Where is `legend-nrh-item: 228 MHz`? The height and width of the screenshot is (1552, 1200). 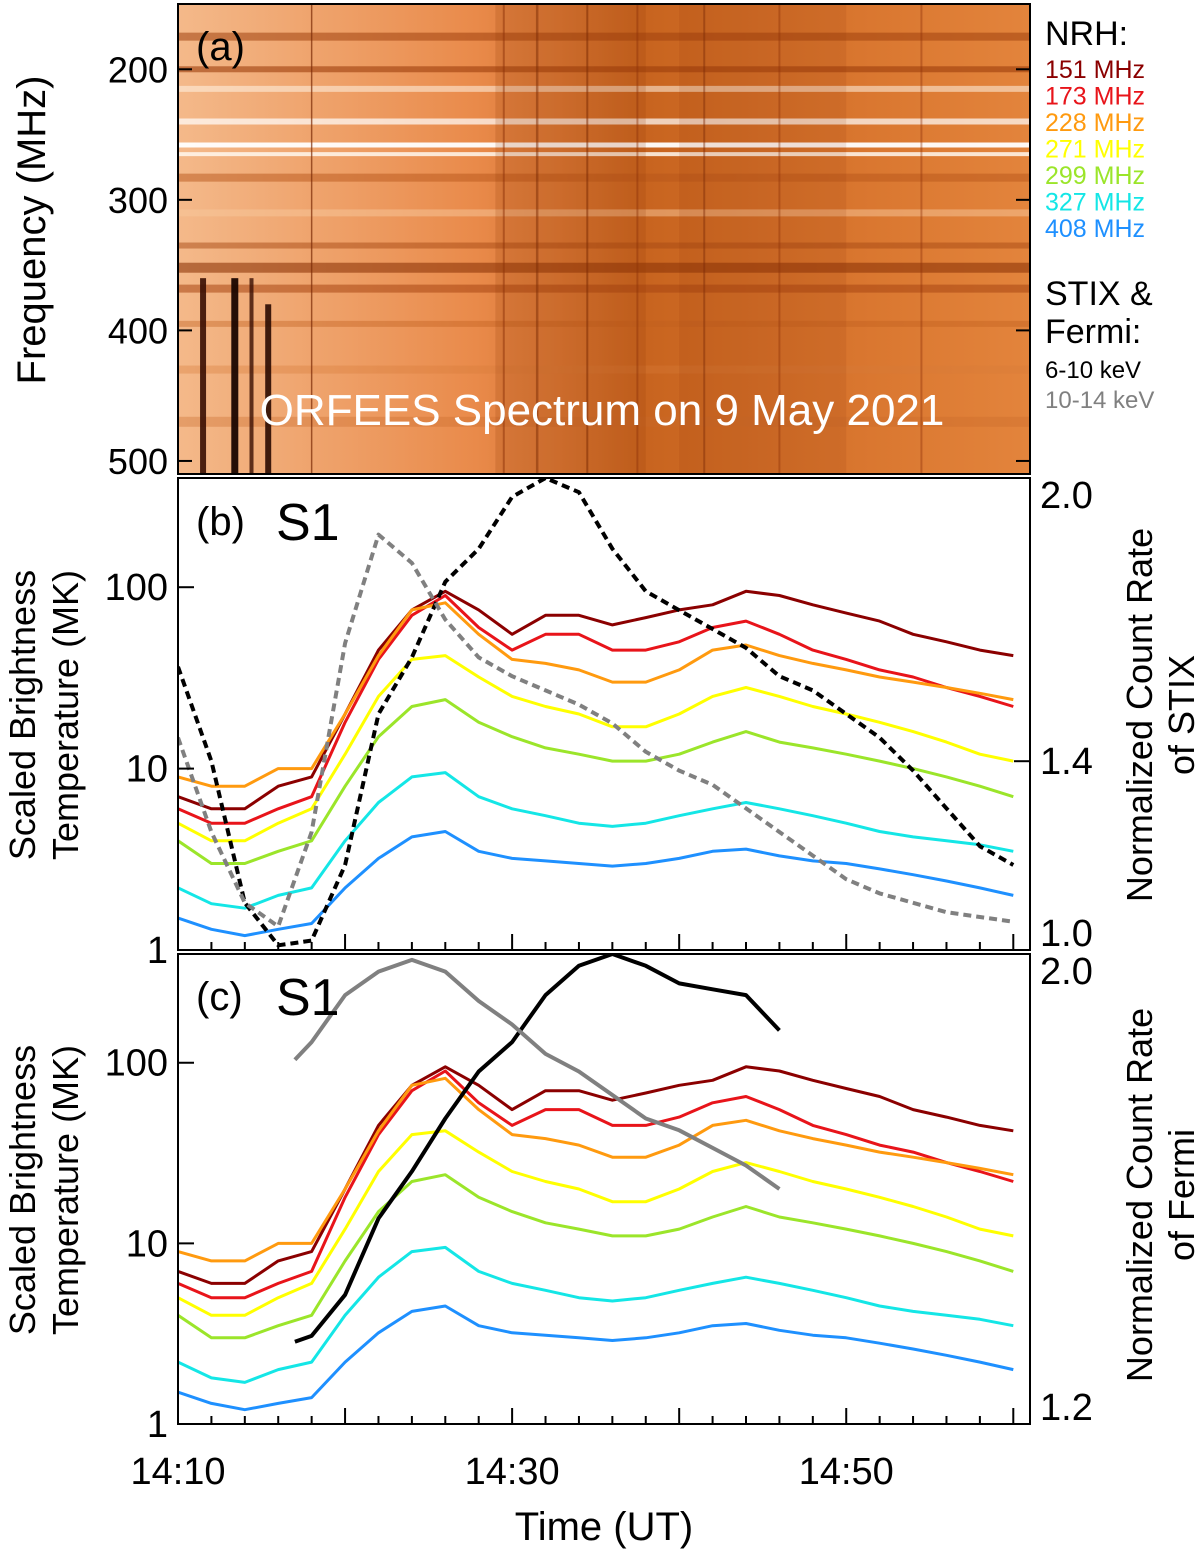 legend-nrh-item: 228 MHz is located at coordinates (1095, 123).